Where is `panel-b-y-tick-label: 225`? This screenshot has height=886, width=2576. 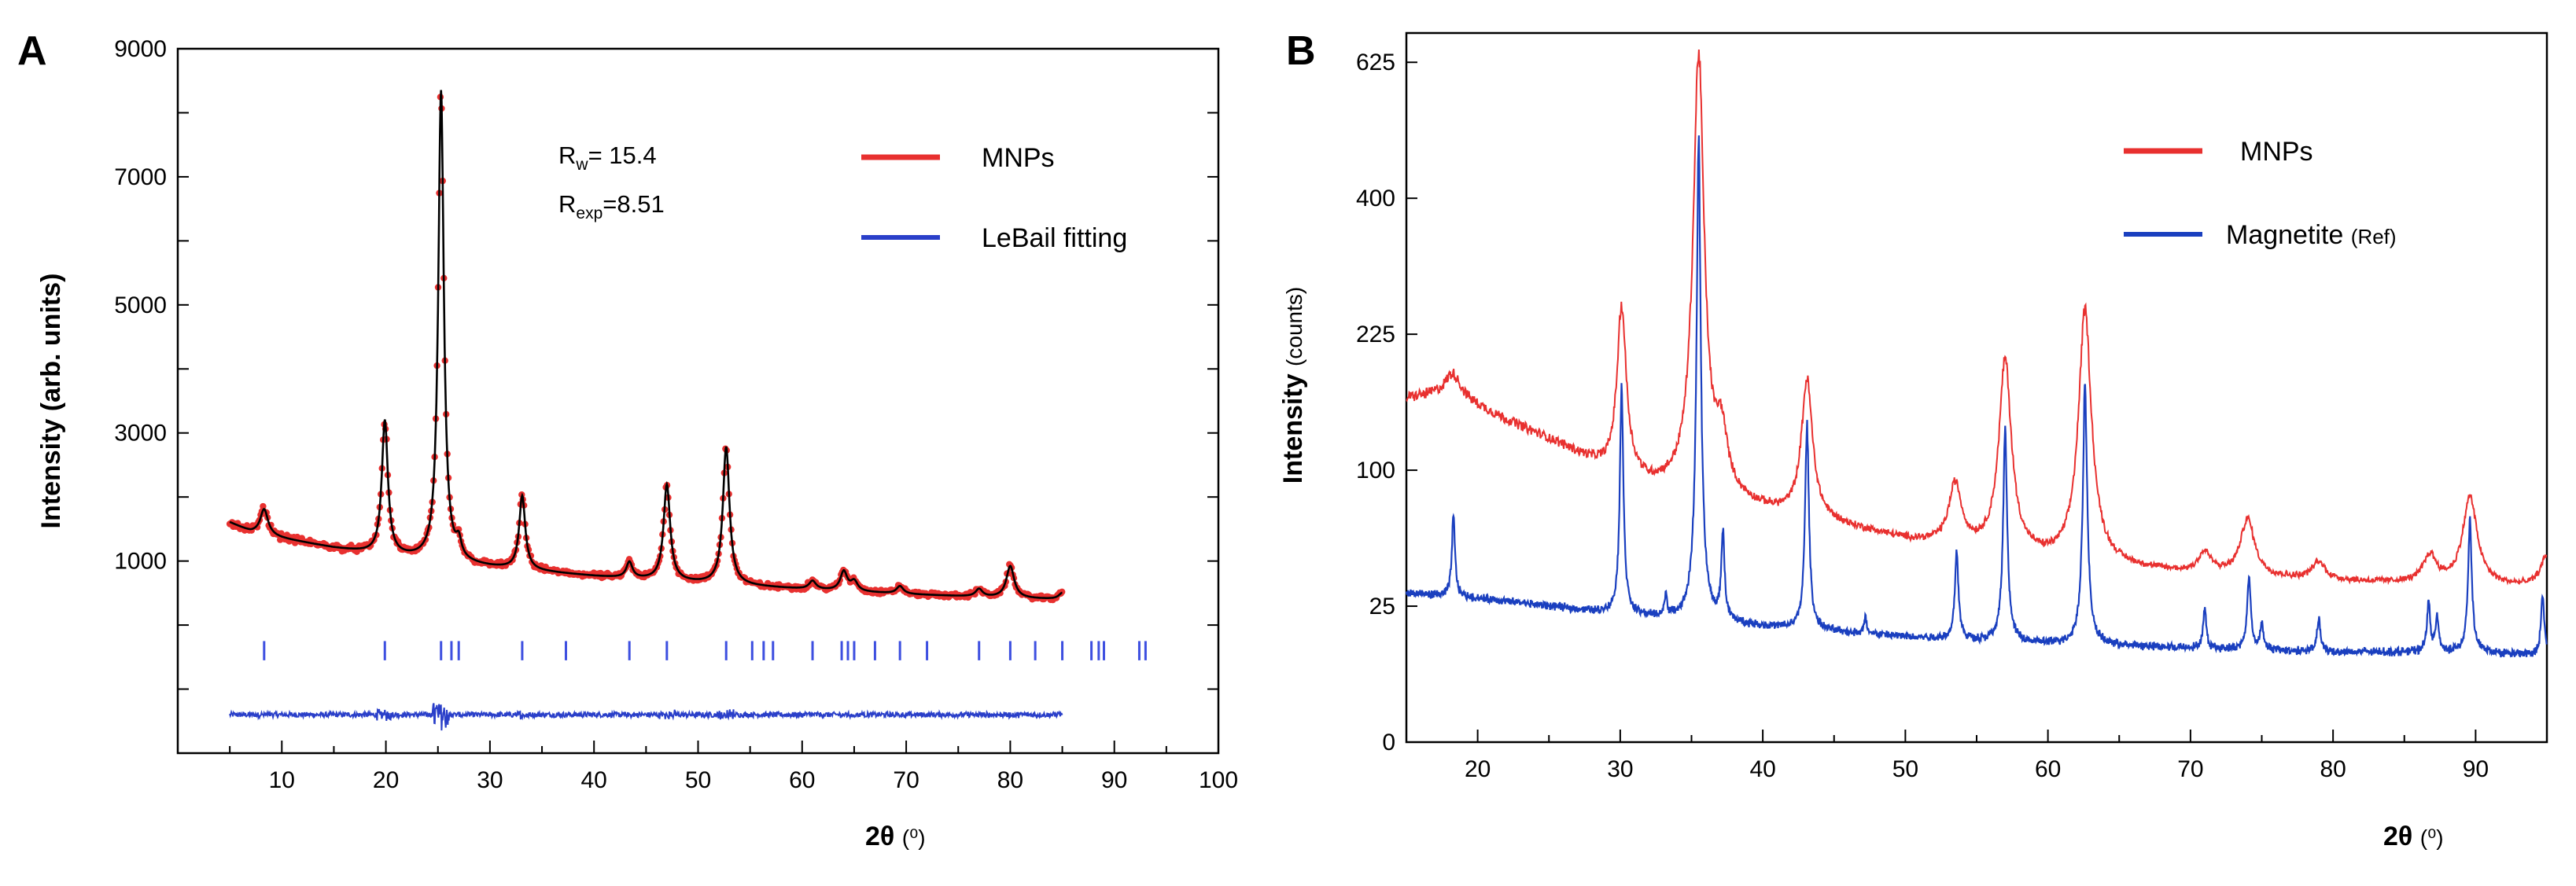 panel-b-y-tick-label: 225 is located at coordinates (1375, 334).